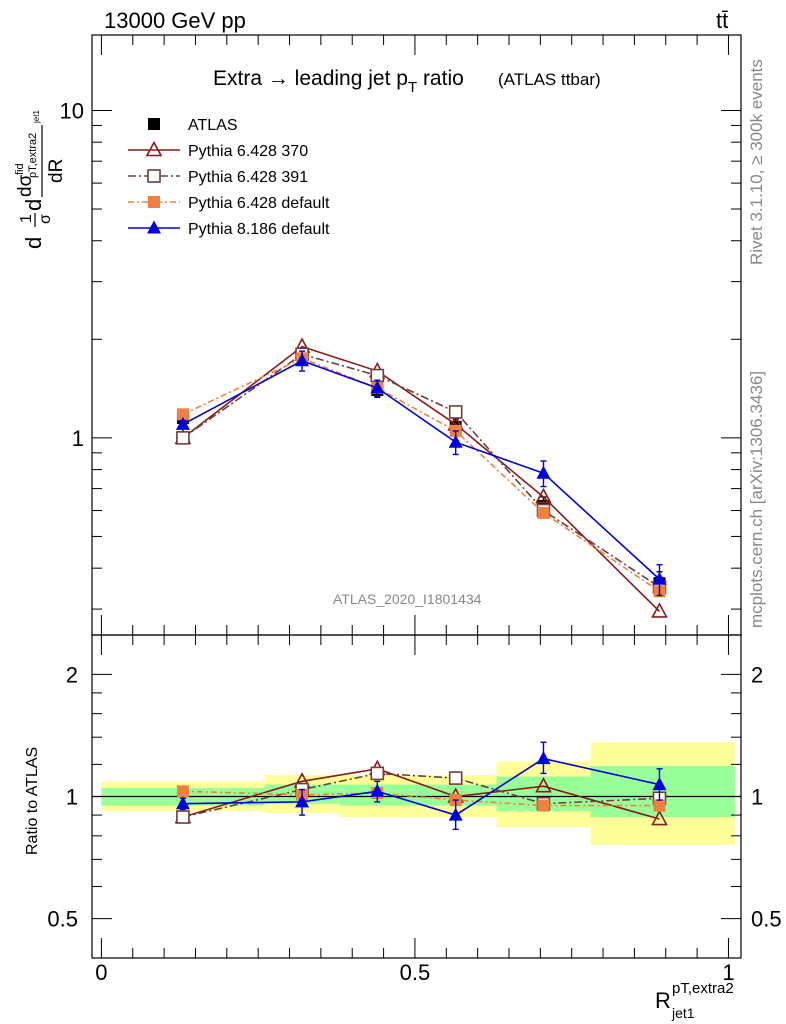  I want to click on main-y-tick-label: 10, so click(72, 110).